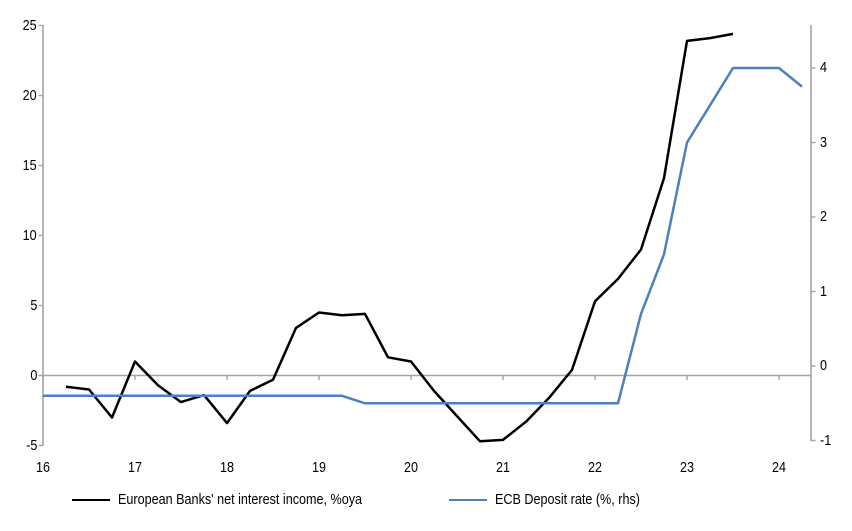 The height and width of the screenshot is (531, 852). I want to click on left-axis-tick-label: 15, so click(29, 165).